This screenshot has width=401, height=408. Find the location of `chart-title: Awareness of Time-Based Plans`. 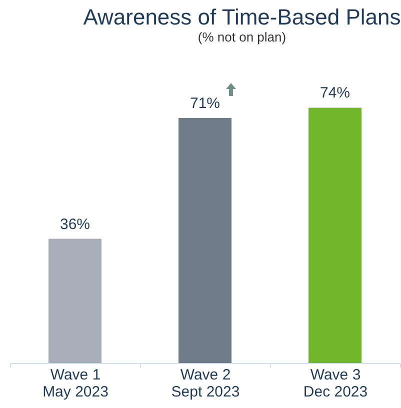

chart-title: Awareness of Time-Based Plans is located at coordinates (242, 17).